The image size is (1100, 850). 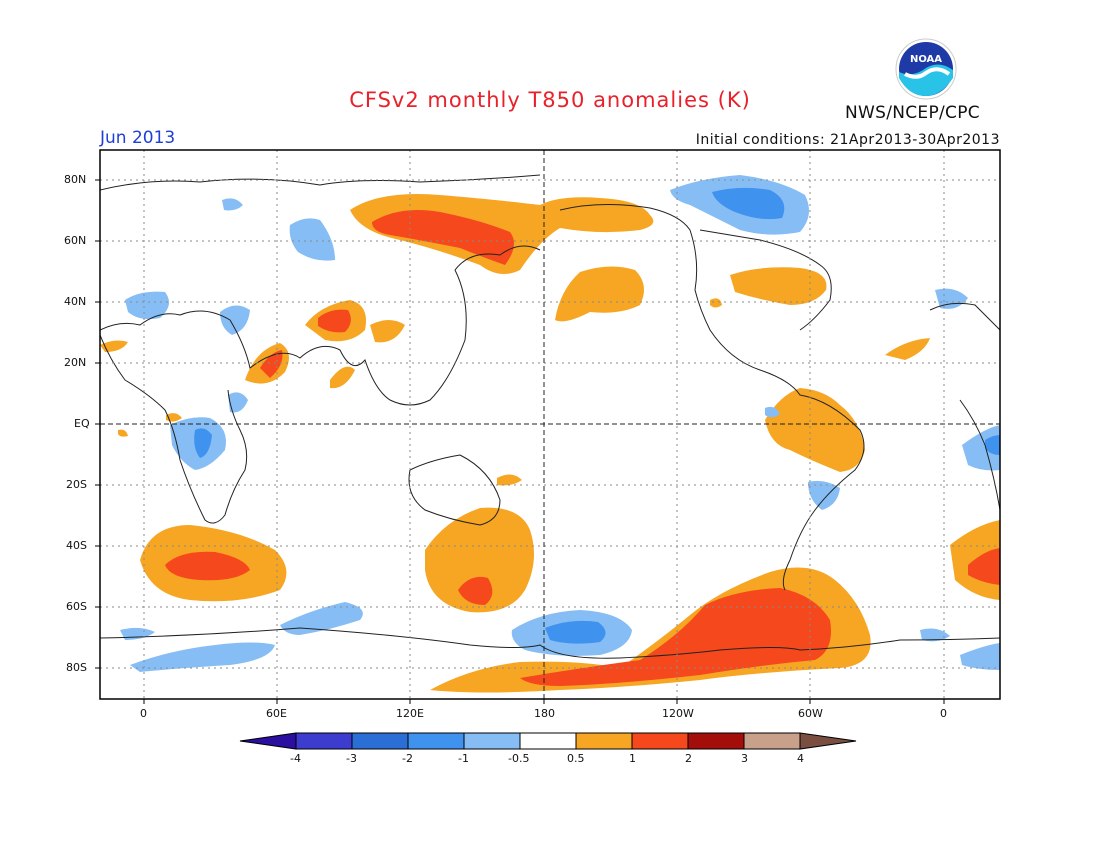 What do you see at coordinates (463, 758) in the screenshot?
I see `colorbar-tick-label: -1` at bounding box center [463, 758].